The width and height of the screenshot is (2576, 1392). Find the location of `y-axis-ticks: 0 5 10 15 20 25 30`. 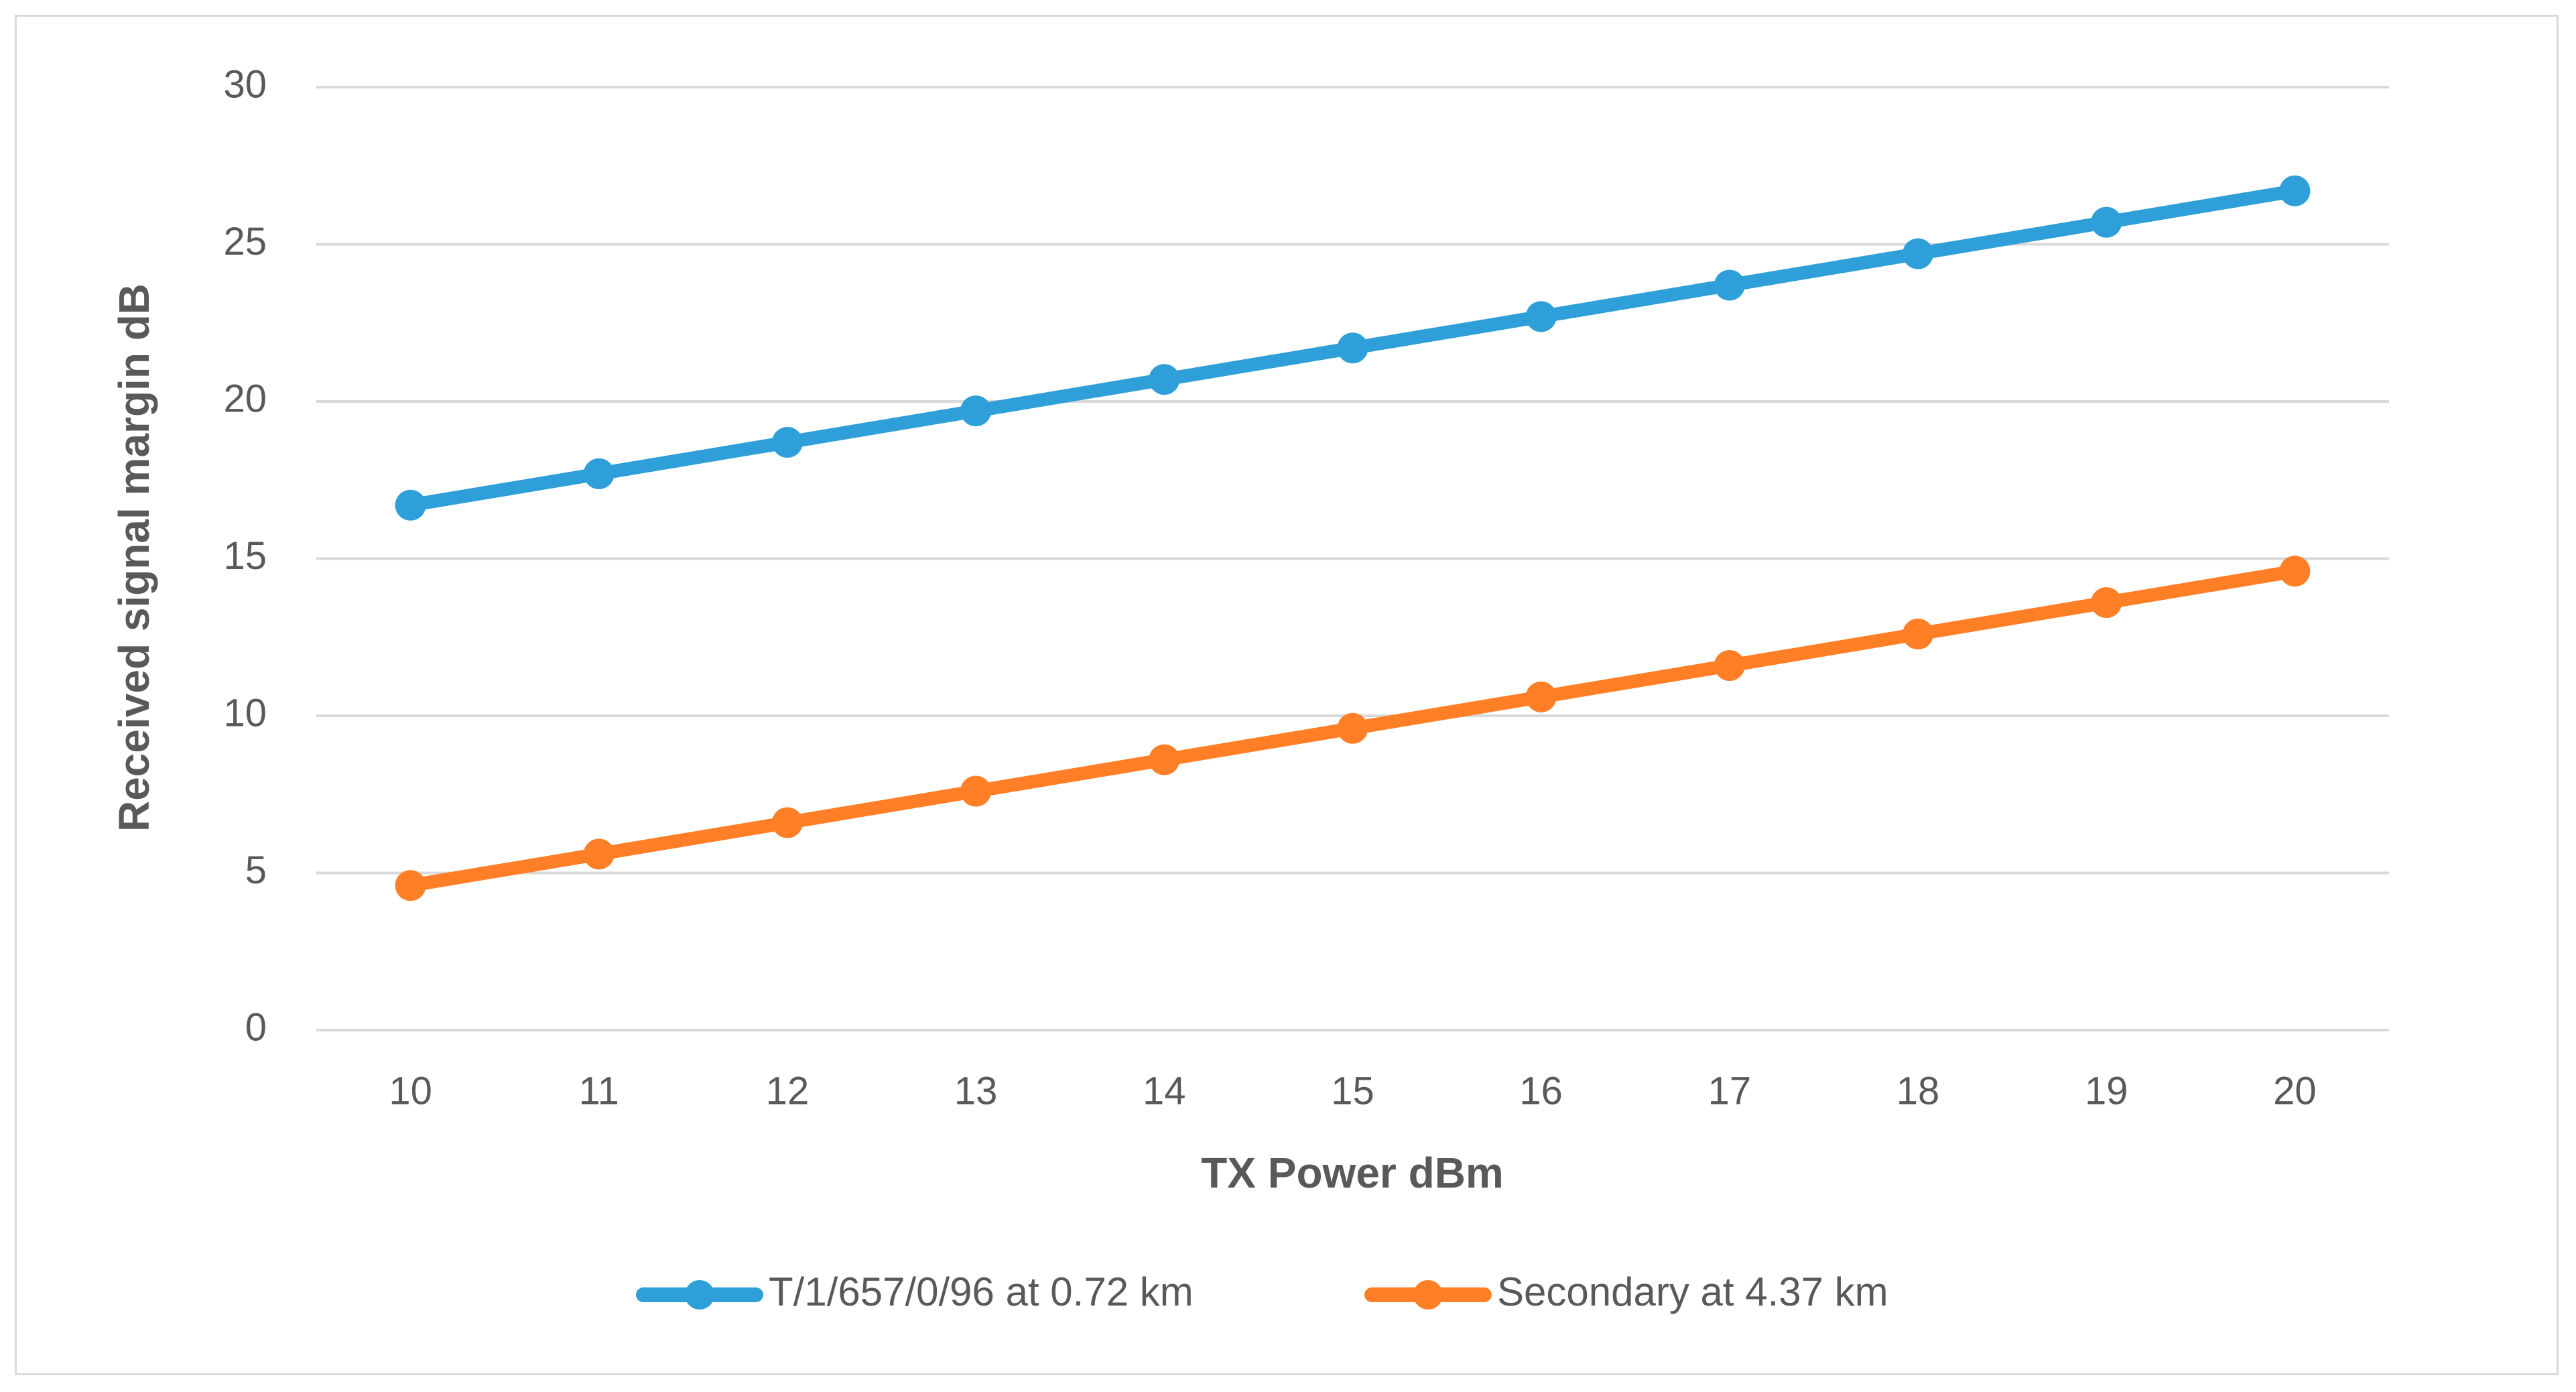

y-axis-ticks: 0 5 10 15 20 25 30 is located at coordinates (245, 555).